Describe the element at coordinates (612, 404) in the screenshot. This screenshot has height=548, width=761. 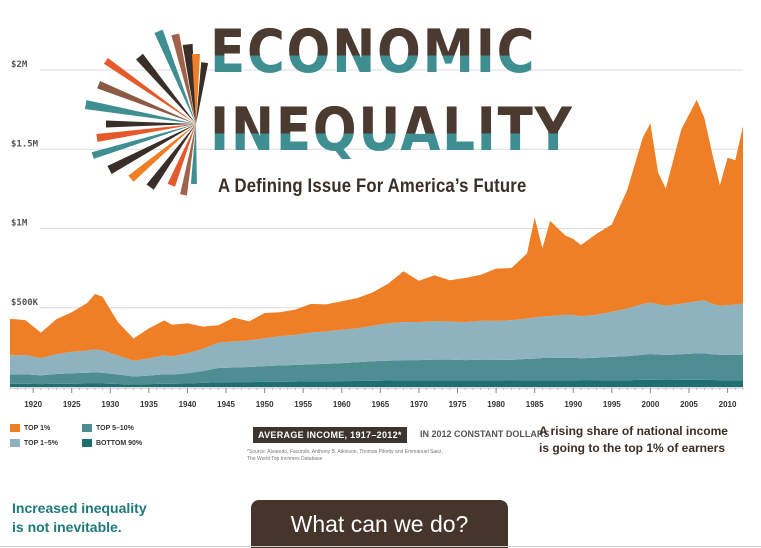
I see `x-tick-label: 1995` at that location.